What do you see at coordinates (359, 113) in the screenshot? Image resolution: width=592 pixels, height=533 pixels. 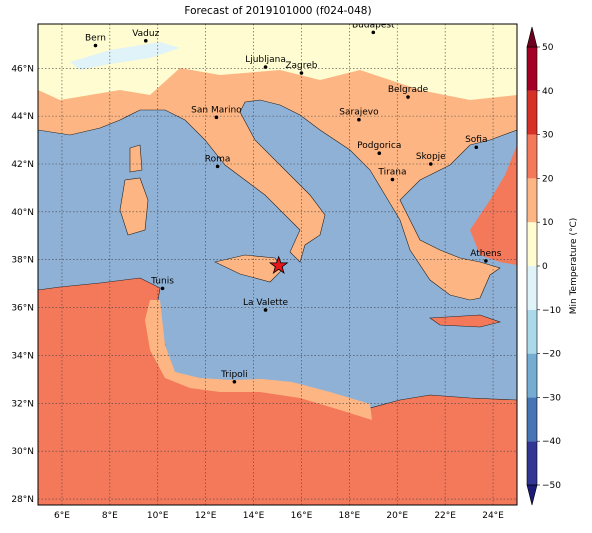 I see `city-label: Sarajevo` at bounding box center [359, 113].